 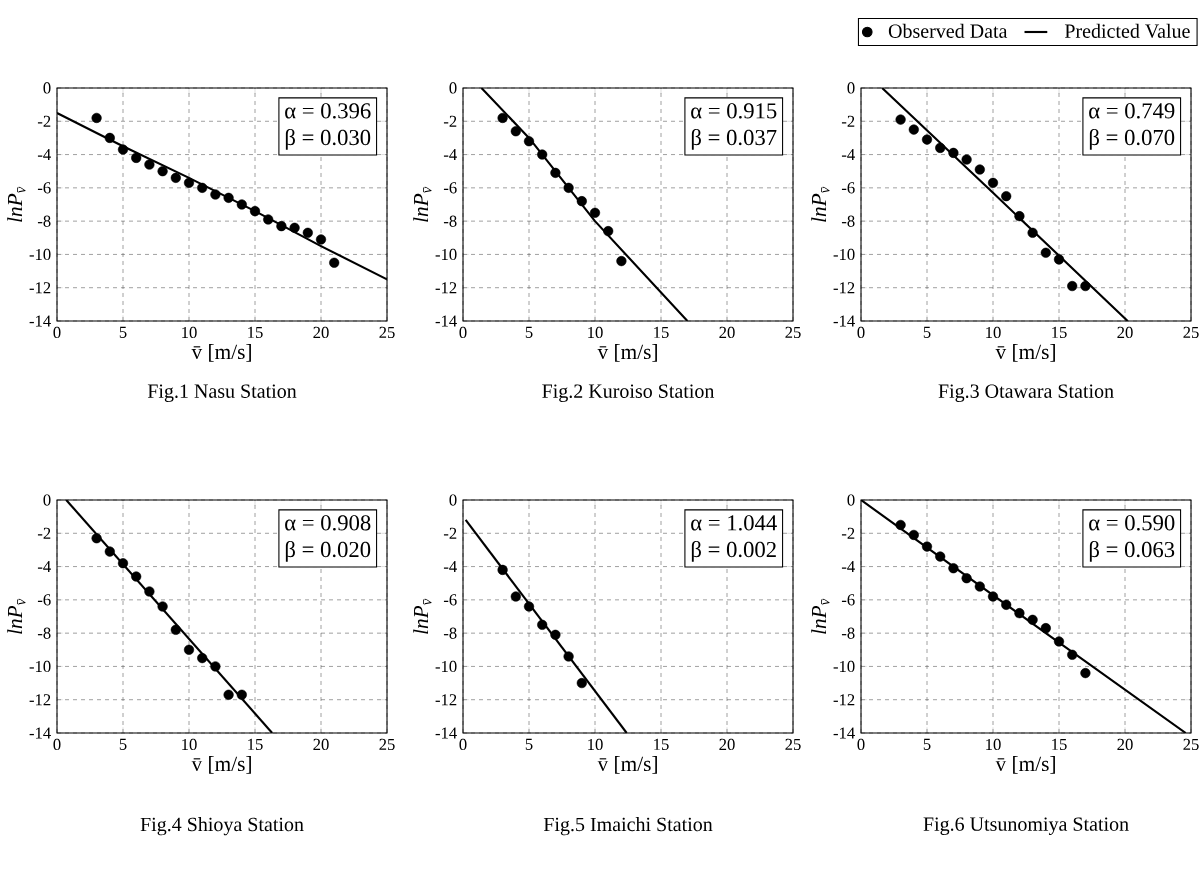 What do you see at coordinates (734, 111) in the screenshot?
I see `annotation: α = 0.915` at bounding box center [734, 111].